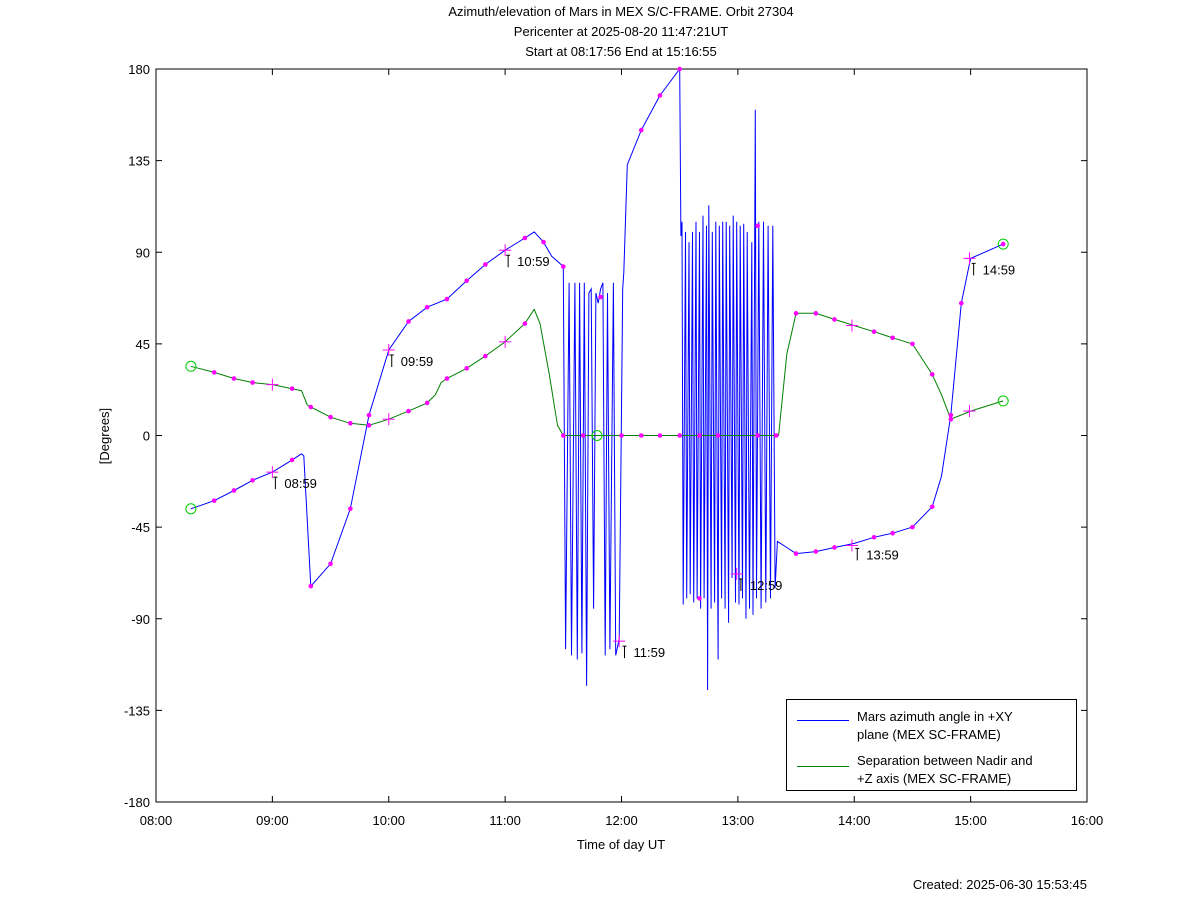  Describe the element at coordinates (621, 51) in the screenshot. I see `chart-subtitle: Start at 08:17:56 End at 15:16:55` at that location.